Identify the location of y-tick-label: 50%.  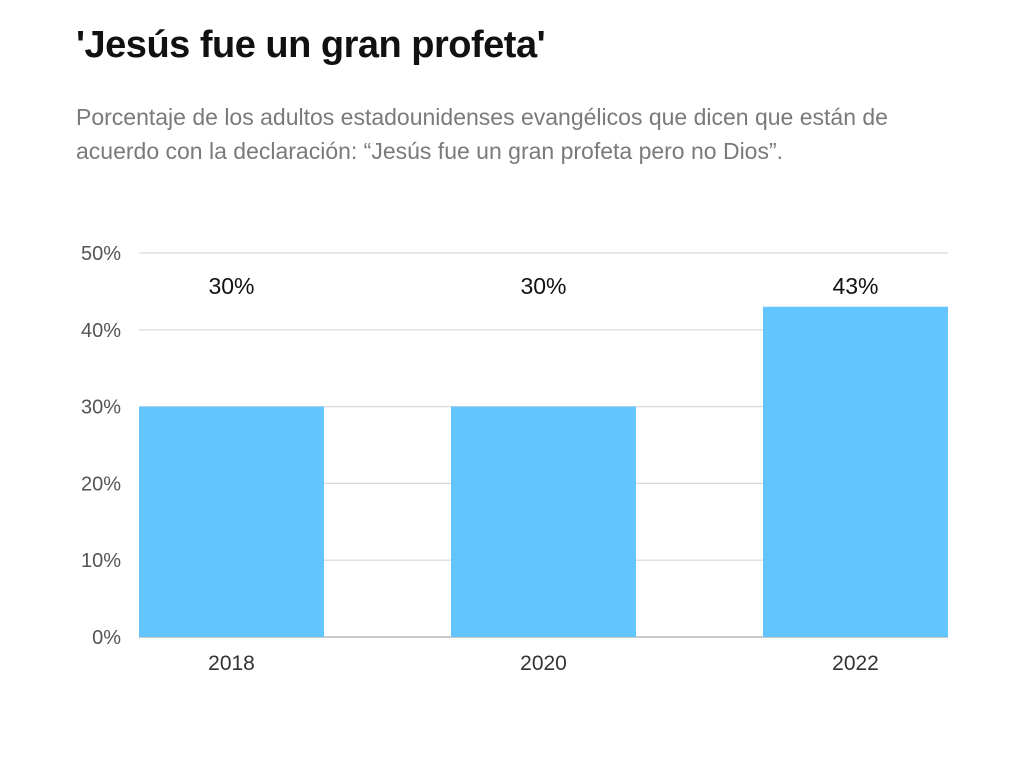
(101, 254).